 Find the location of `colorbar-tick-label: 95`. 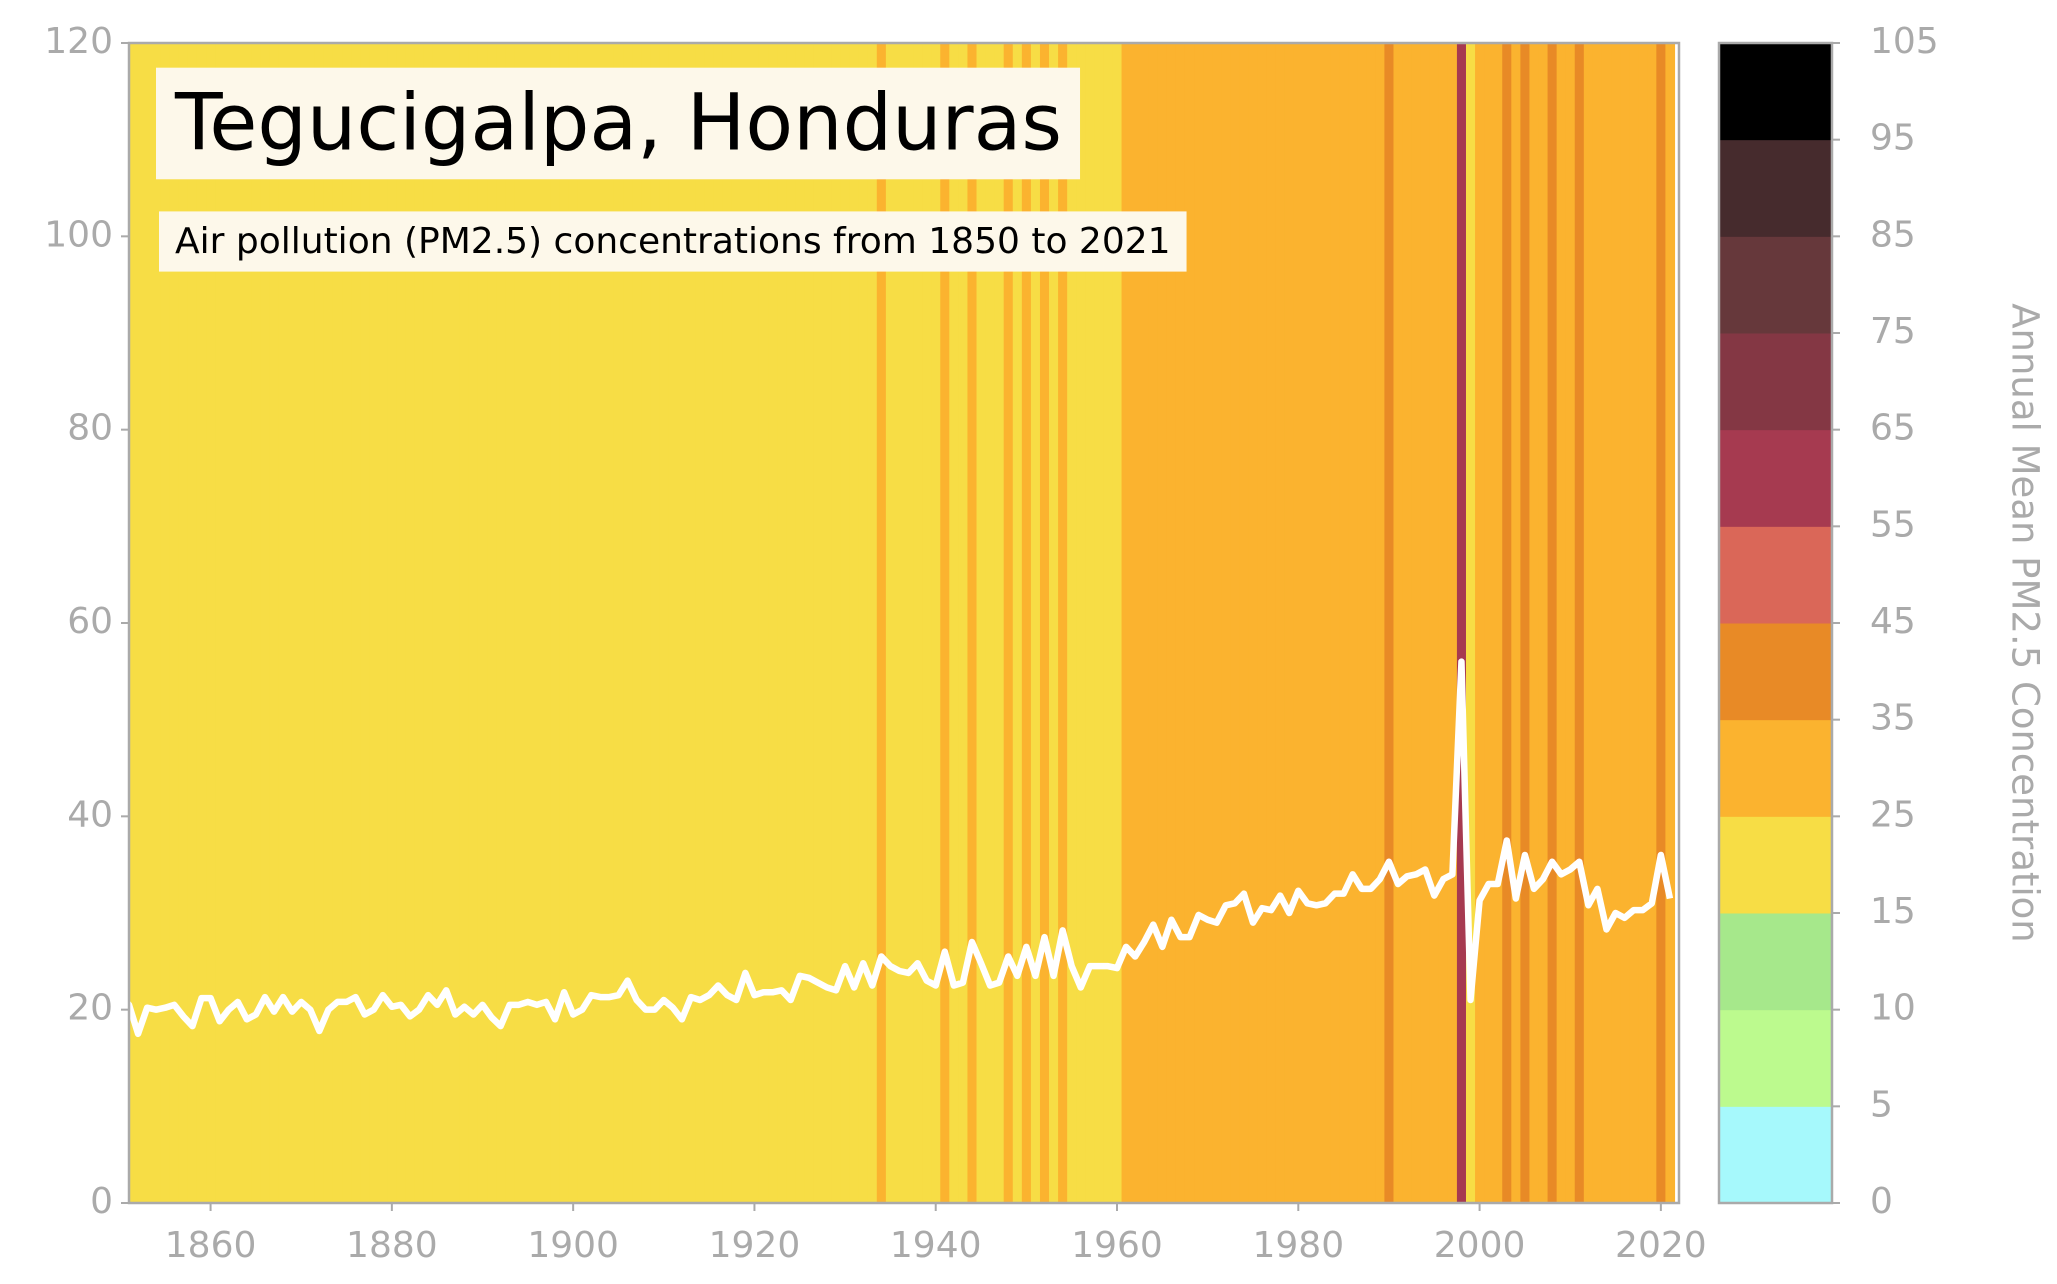

colorbar-tick-label: 95 is located at coordinates (1893, 138).